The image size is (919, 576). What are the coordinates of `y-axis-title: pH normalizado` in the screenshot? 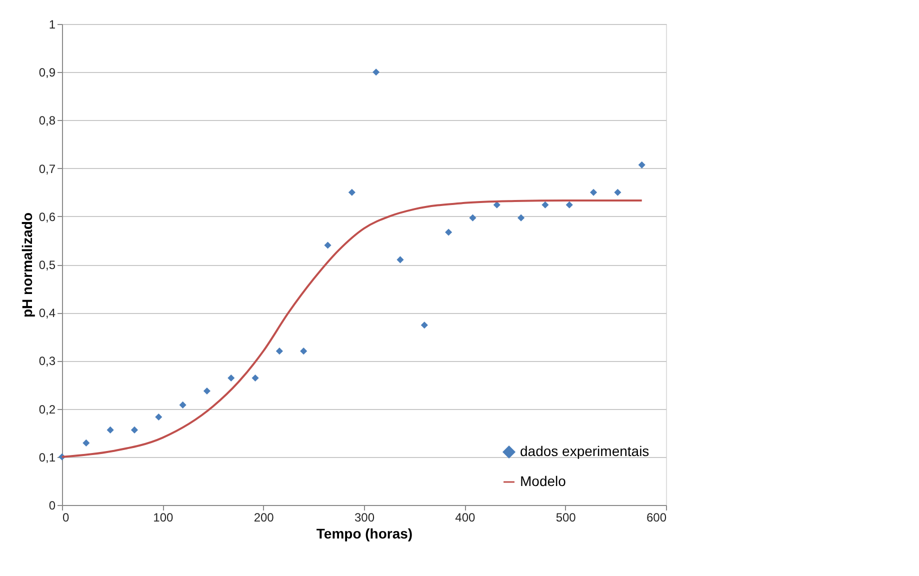 It's located at (26, 265).